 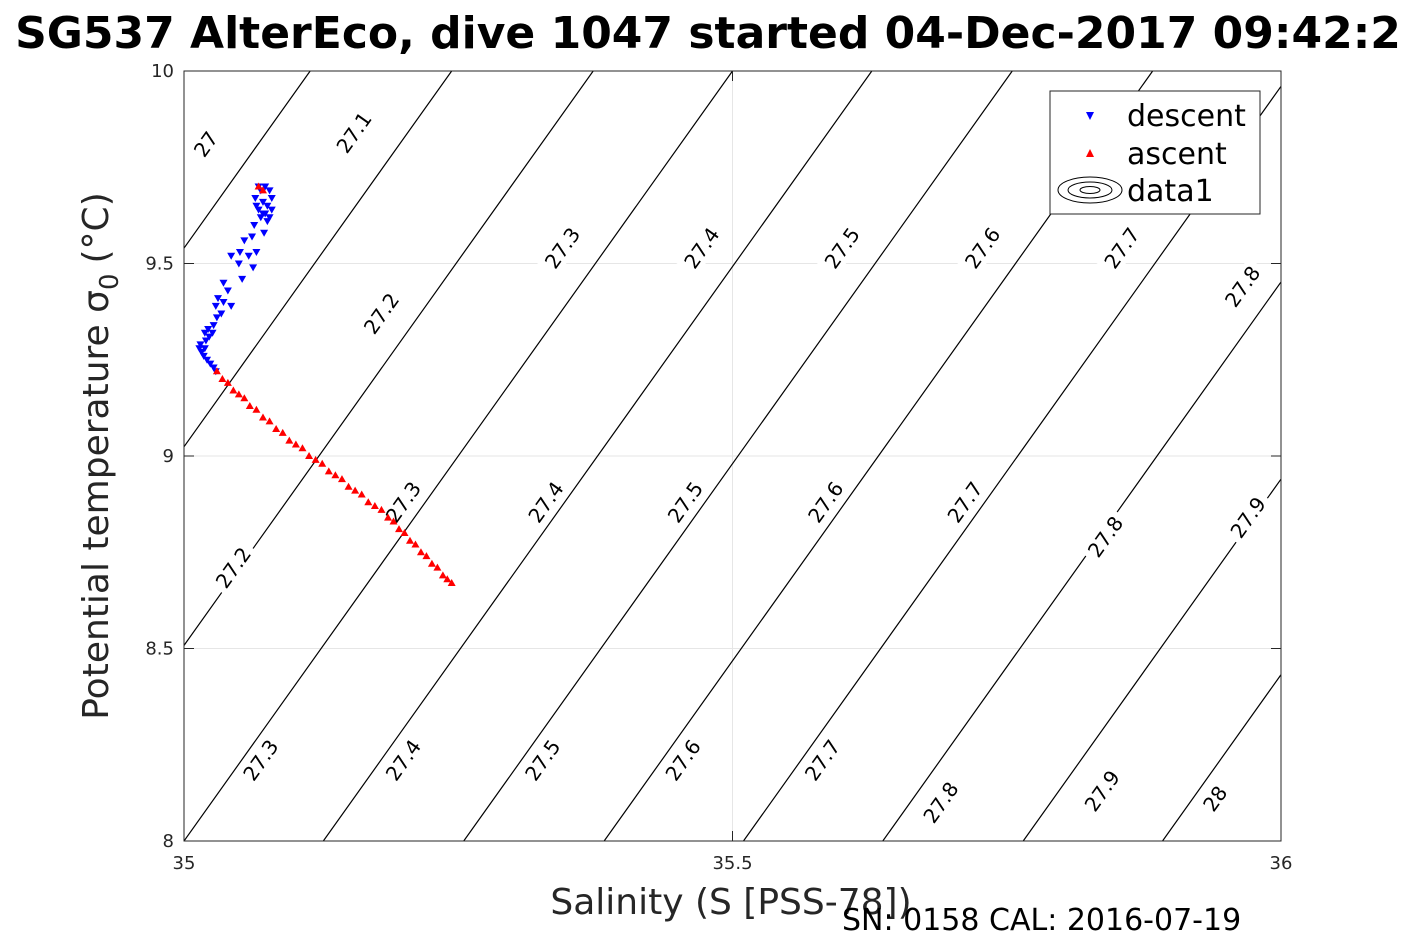 I want to click on contour-label: 27.2, so click(x=381, y=313).